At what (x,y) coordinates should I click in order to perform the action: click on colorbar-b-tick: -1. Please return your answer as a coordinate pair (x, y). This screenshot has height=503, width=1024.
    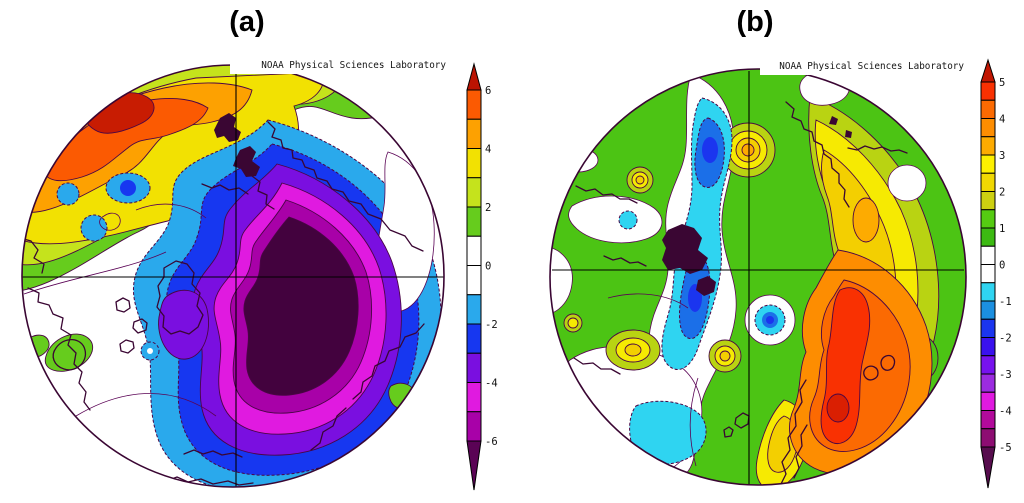
    Looking at the image, I should click on (1005, 302).